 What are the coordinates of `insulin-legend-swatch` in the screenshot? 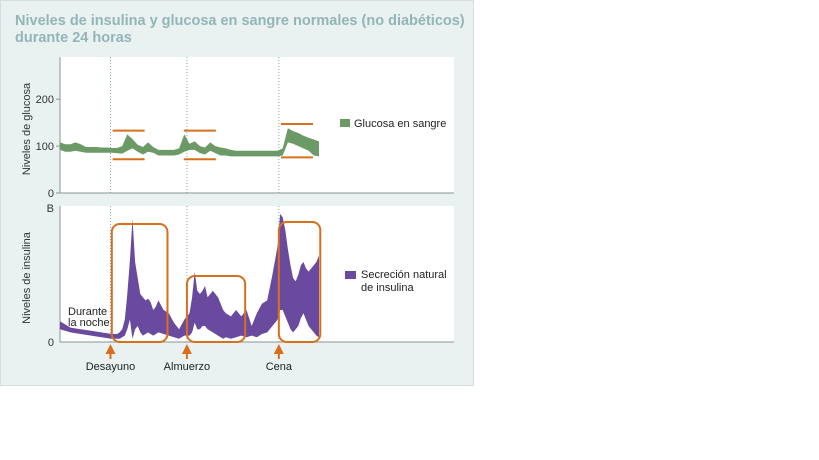 It's located at (350, 275).